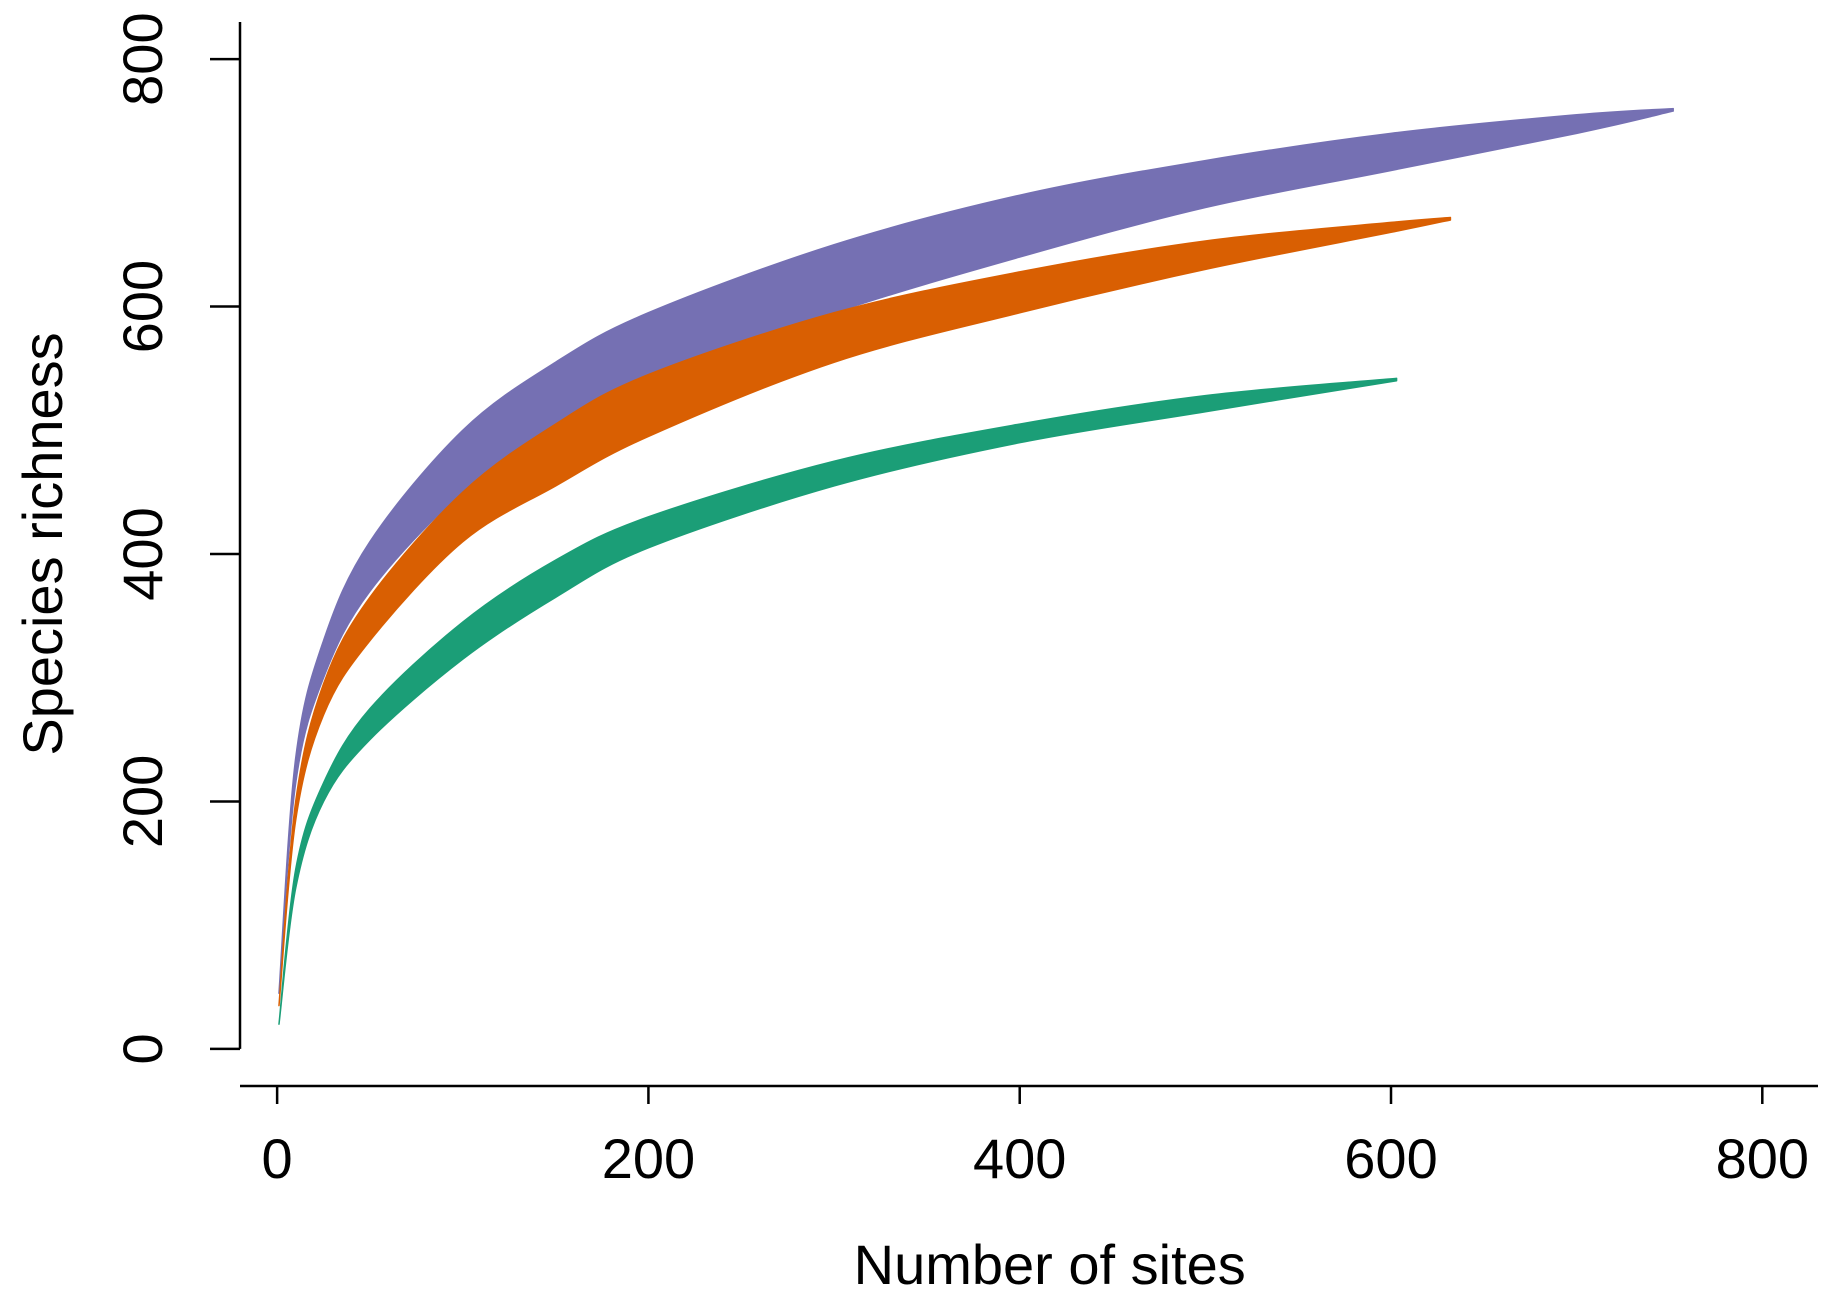 The width and height of the screenshot is (1830, 1299). I want to click on y-tick-label: 800, so click(142, 58).